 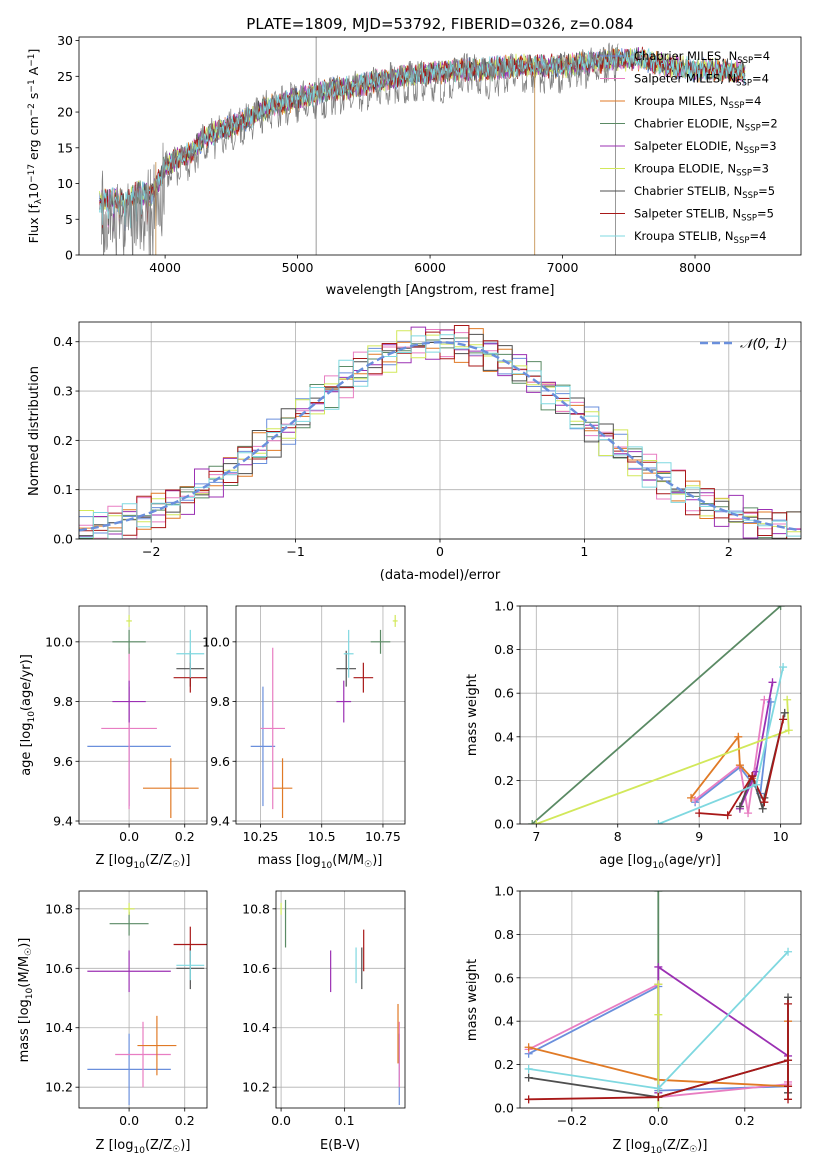 I want to click on legend-entry-label: Chabrier ELODIE, NSSP=2, so click(x=706, y=125).